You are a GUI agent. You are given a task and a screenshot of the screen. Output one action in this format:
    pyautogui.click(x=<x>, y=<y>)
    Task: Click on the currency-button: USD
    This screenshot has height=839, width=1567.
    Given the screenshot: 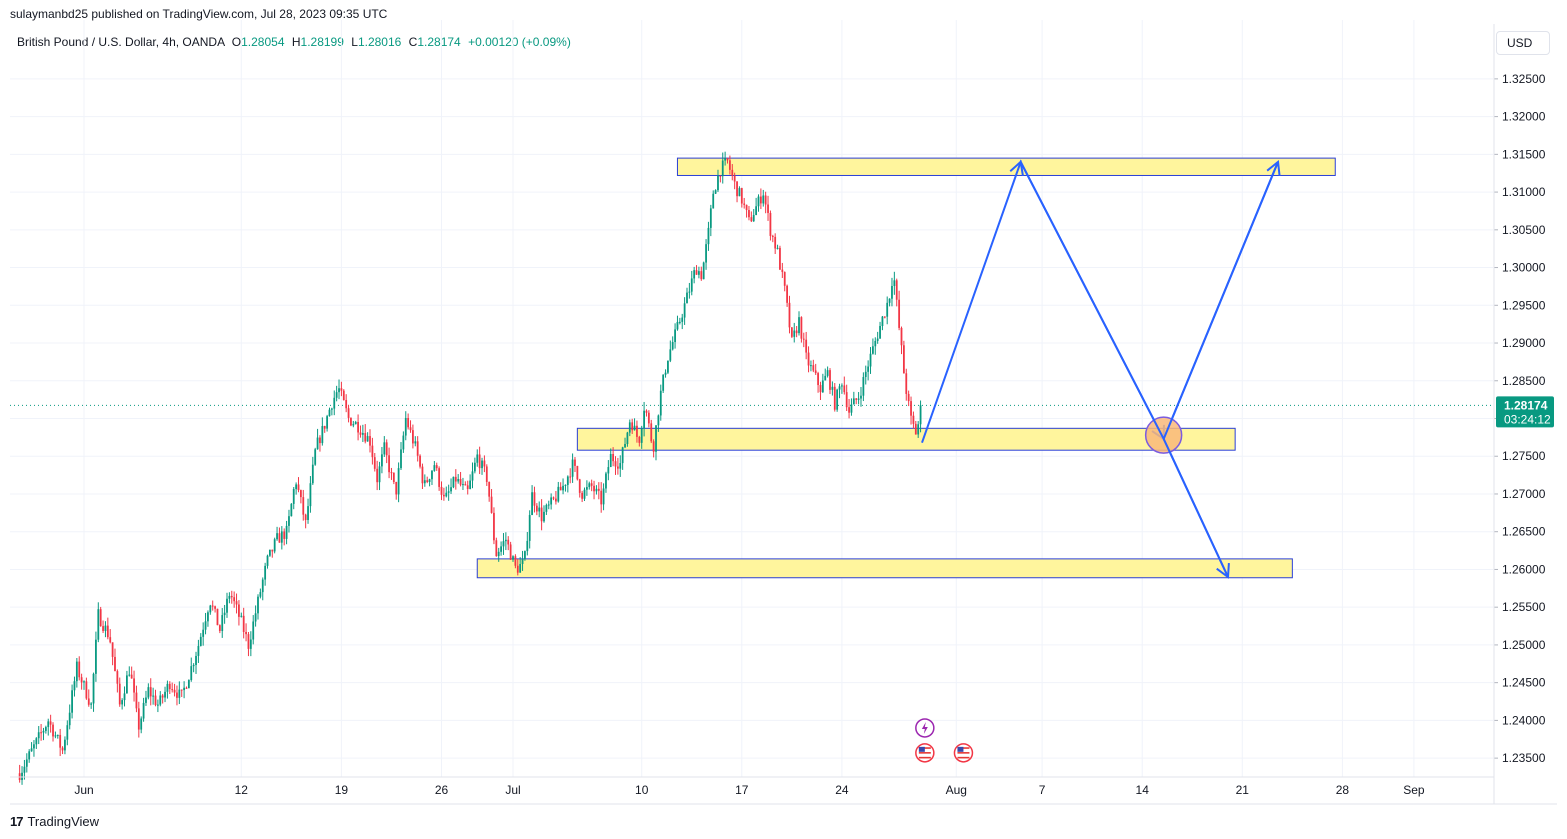 What is the action you would take?
    pyautogui.click(x=1523, y=43)
    